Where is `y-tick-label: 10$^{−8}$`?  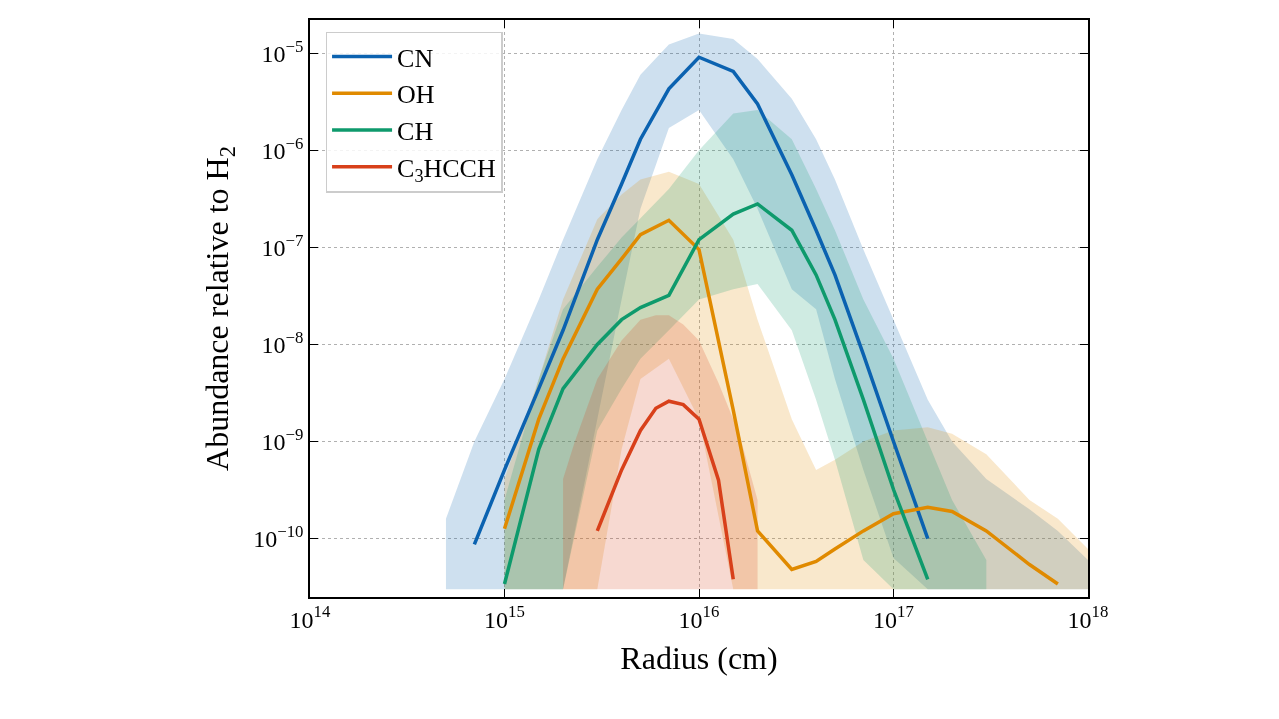
y-tick-label: 10$^{−8}$ is located at coordinates (282, 342).